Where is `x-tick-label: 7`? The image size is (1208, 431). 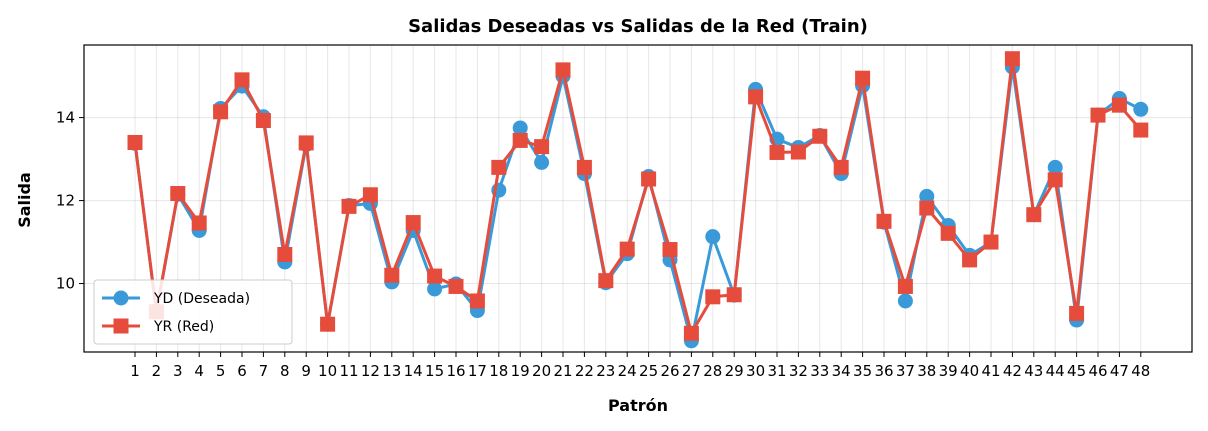
x-tick-label: 7 is located at coordinates (264, 371).